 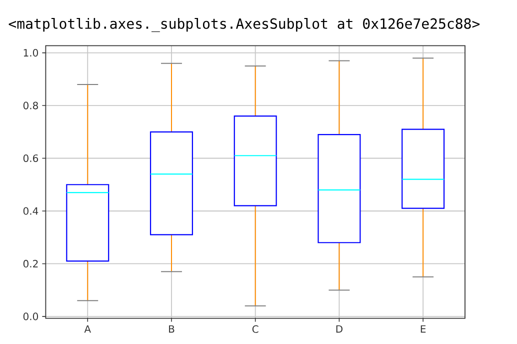 What do you see at coordinates (339, 329) in the screenshot?
I see `x-tick-label: D` at bounding box center [339, 329].